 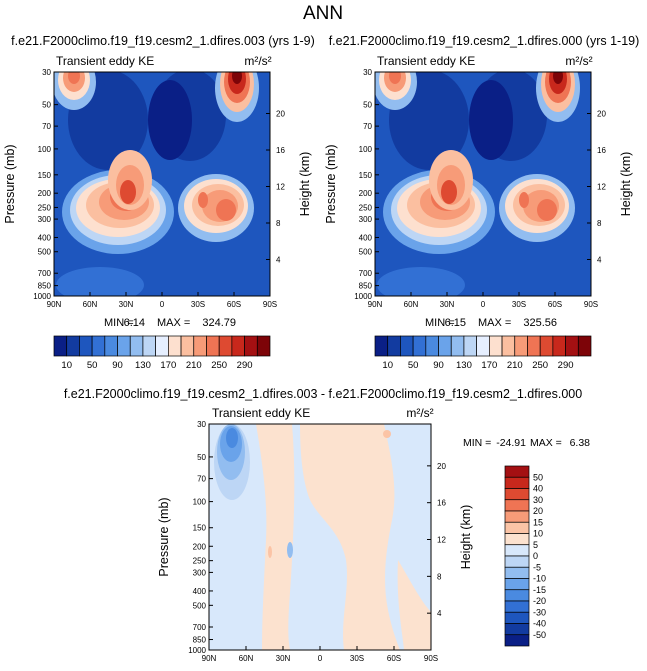 What do you see at coordinates (519, 304) in the screenshot?
I see `x-tick-label: 30S` at bounding box center [519, 304].